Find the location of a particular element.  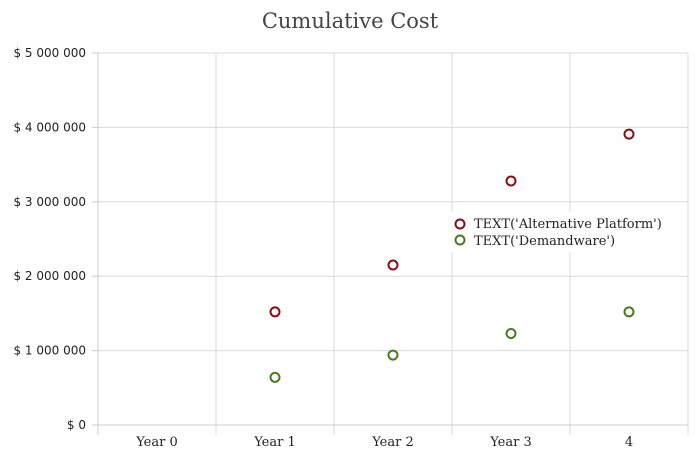

legend-label-alternative-platform: TEXT('Alternative Platform') is located at coordinates (568, 224).